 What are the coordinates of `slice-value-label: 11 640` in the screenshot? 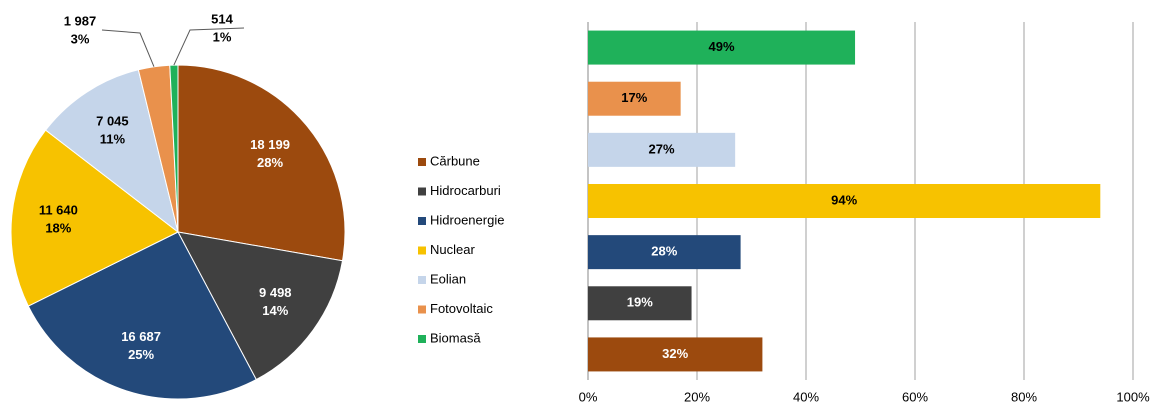 It's located at (58, 210).